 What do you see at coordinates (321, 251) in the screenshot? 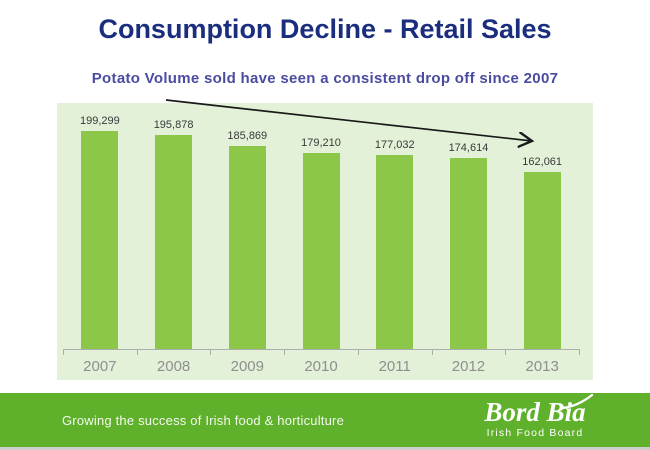
I see `bar-2010` at bounding box center [321, 251].